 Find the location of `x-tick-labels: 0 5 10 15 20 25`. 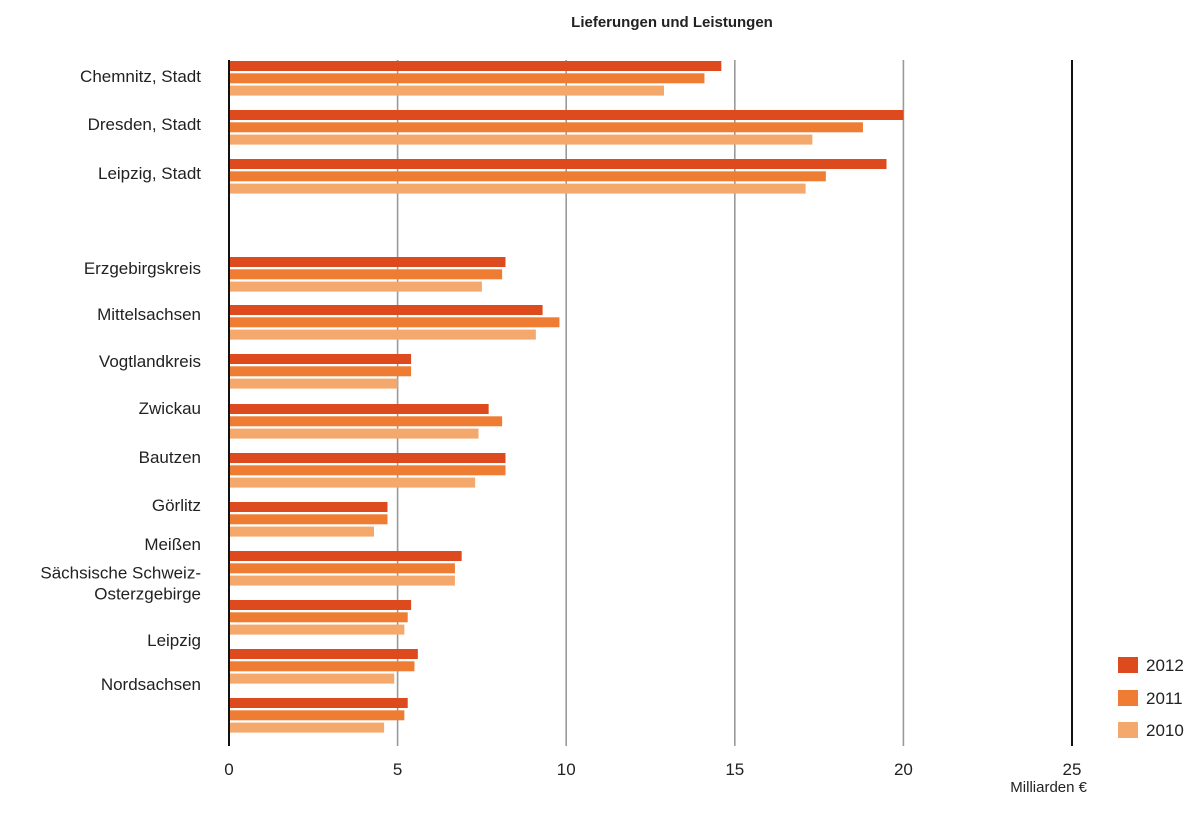

x-tick-labels: 0 5 10 15 20 25 is located at coordinates (652, 769).